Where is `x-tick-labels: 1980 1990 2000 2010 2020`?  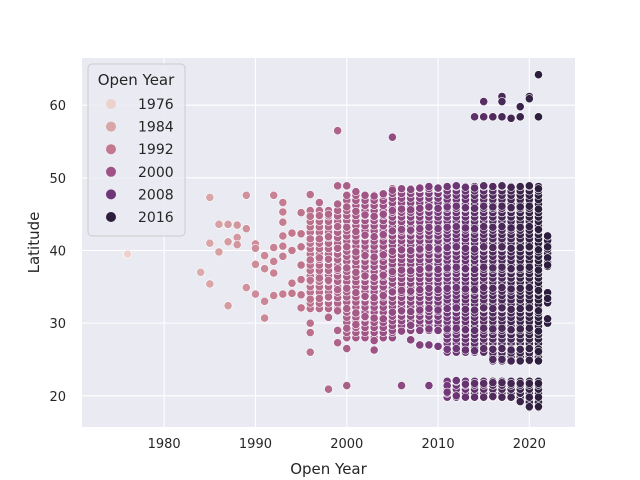 x-tick-labels: 1980 1990 2000 2010 2020 is located at coordinates (347, 444).